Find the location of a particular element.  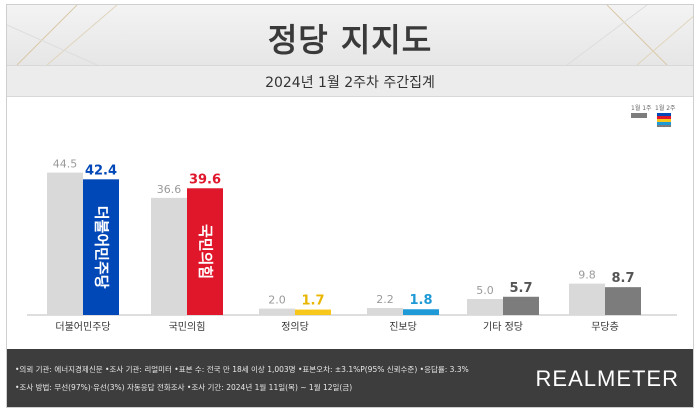

value-label-prev-1: 36.6 is located at coordinates (169, 189).